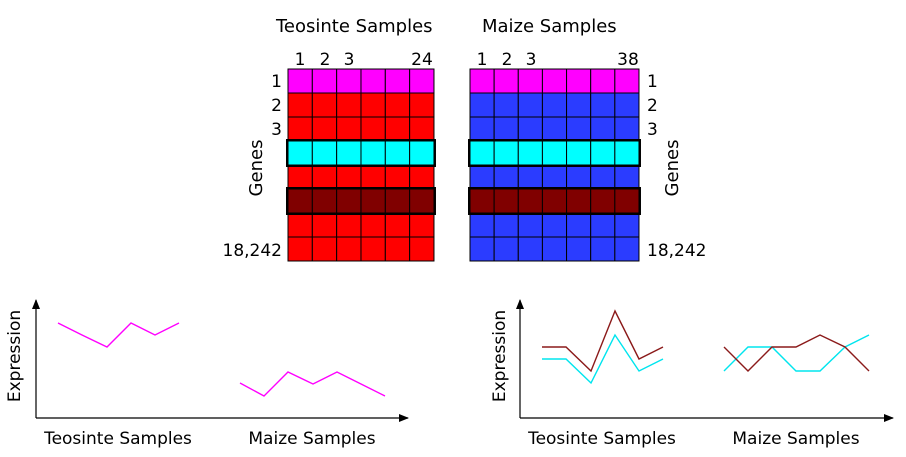 The width and height of the screenshot is (906, 457). What do you see at coordinates (252, 251) in the screenshot?
I see `teosinte-row-label: 18,242` at bounding box center [252, 251].